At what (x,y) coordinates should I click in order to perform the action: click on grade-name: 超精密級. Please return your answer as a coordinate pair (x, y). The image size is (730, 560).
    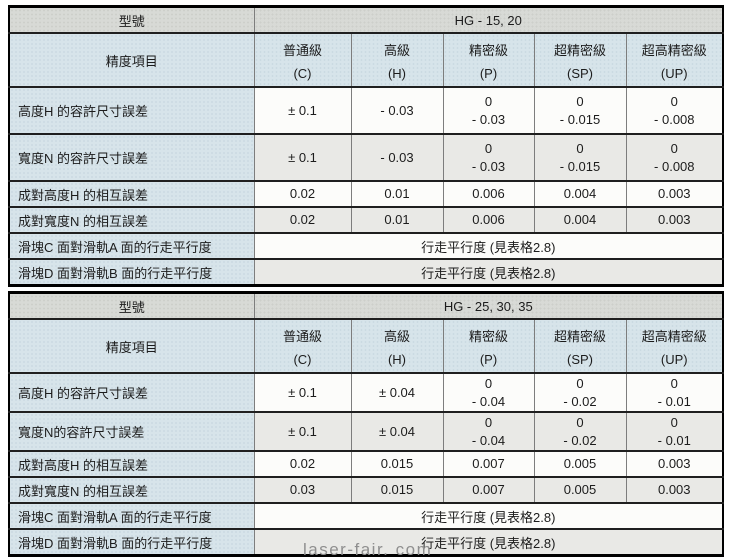
    Looking at the image, I should click on (579, 50).